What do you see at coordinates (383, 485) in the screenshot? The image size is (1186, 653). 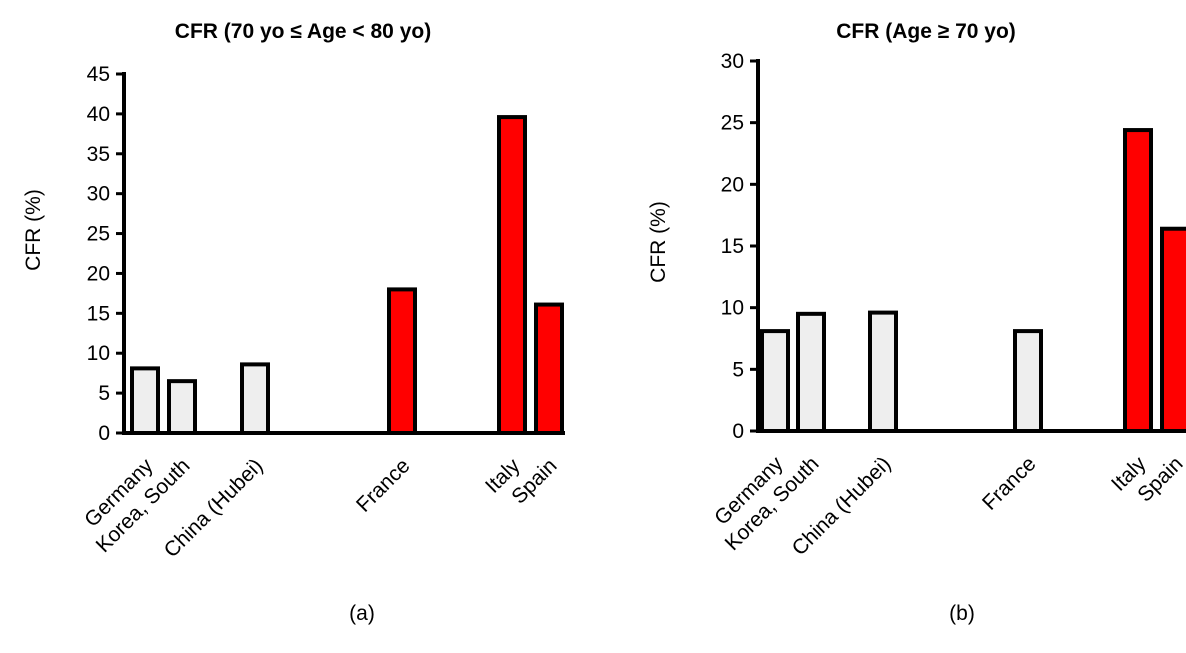 I see `chart-a-category-label: France` at bounding box center [383, 485].